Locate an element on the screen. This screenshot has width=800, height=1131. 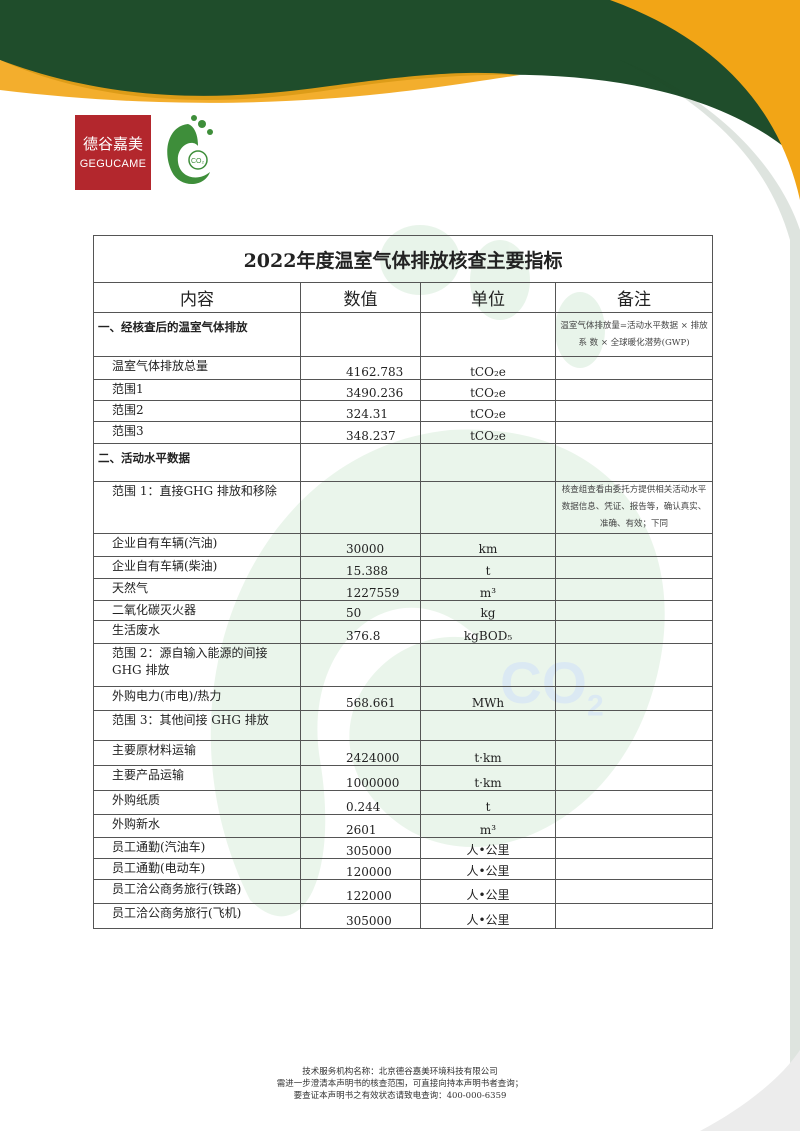
cell-value: 1000000 is located at coordinates (360, 778).